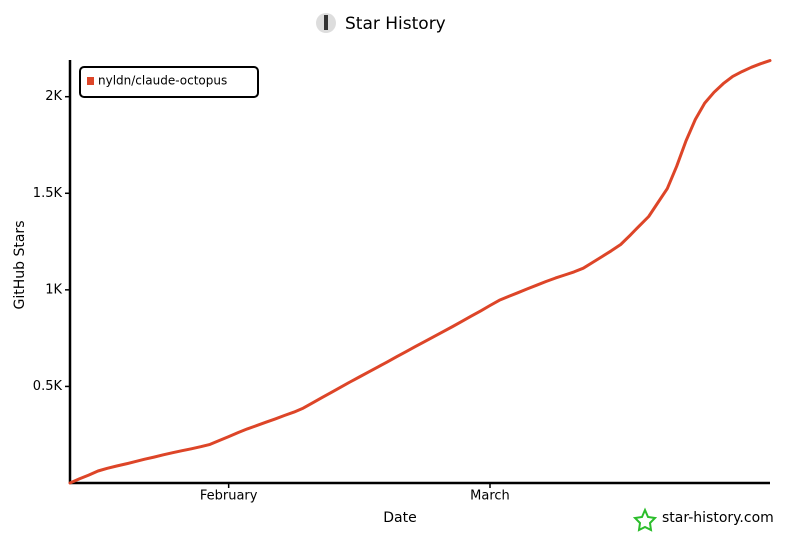 The width and height of the screenshot is (800, 533). I want to click on x-tick-label: February, so click(229, 496).